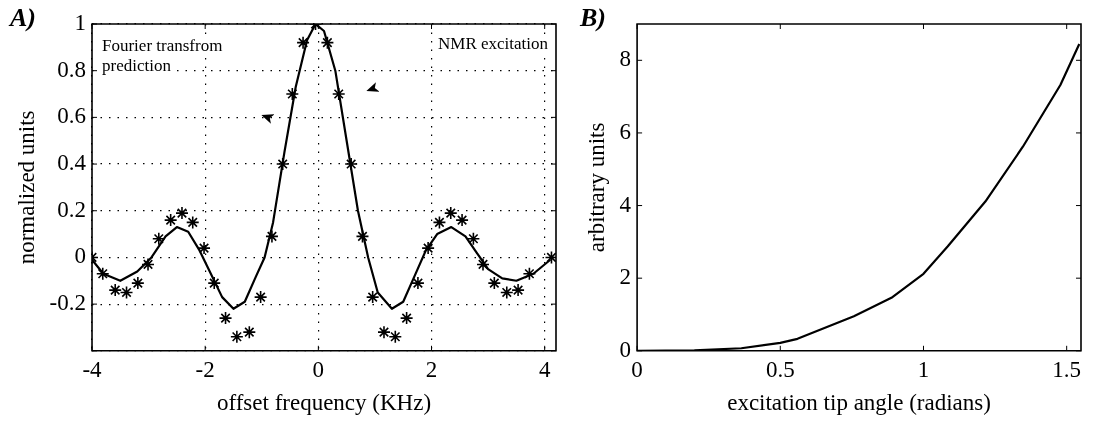 This screenshot has width=1095, height=422. What do you see at coordinates (72, 163) in the screenshot?
I see `y-tick-label: 0.4` at bounding box center [72, 163].